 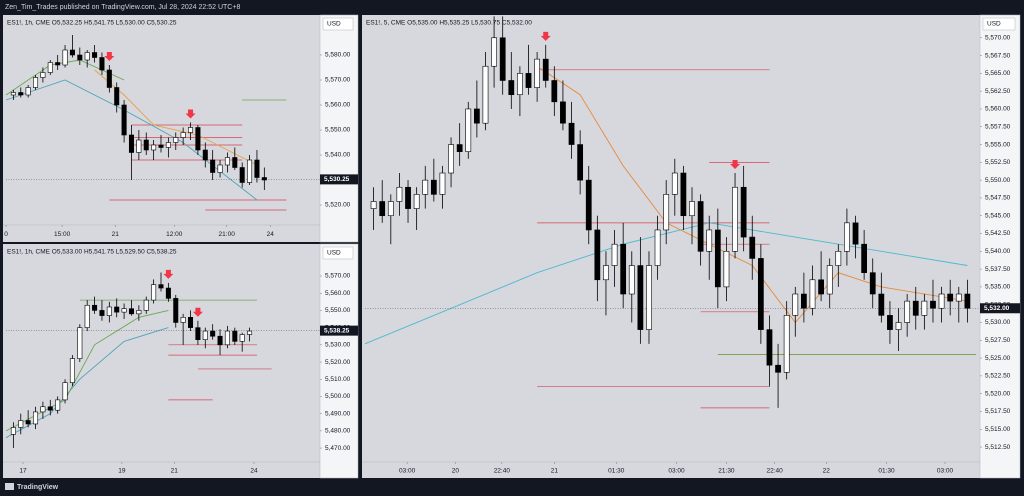 What do you see at coordinates (338, 431) in the screenshot?
I see `y-tick-label: 5,480.00` at bounding box center [338, 431].